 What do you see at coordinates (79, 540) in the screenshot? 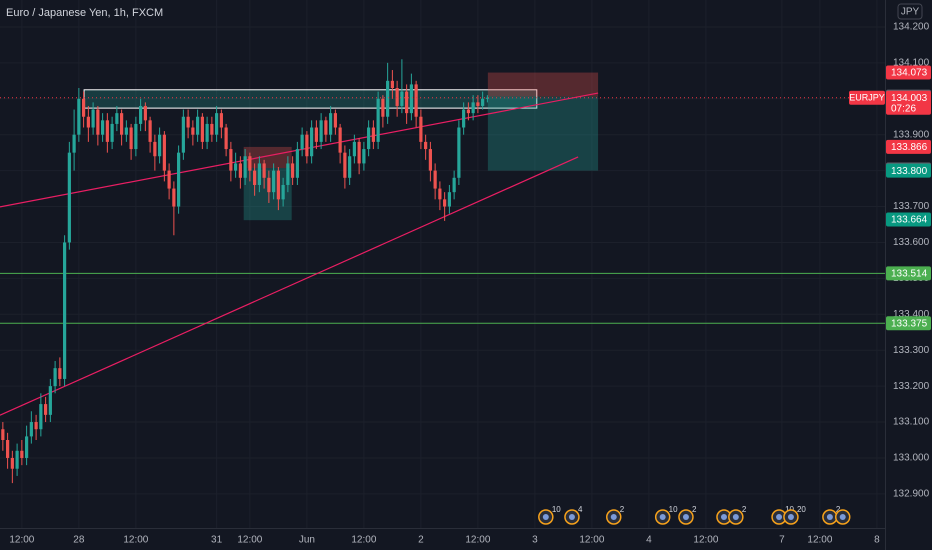
I see `x-tick-label: 28` at bounding box center [79, 540].